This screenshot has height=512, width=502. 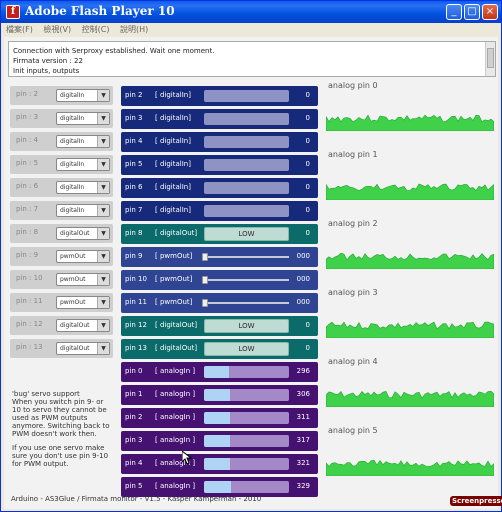 I want to click on menu-file: 檔案(F), so click(x=19, y=29).